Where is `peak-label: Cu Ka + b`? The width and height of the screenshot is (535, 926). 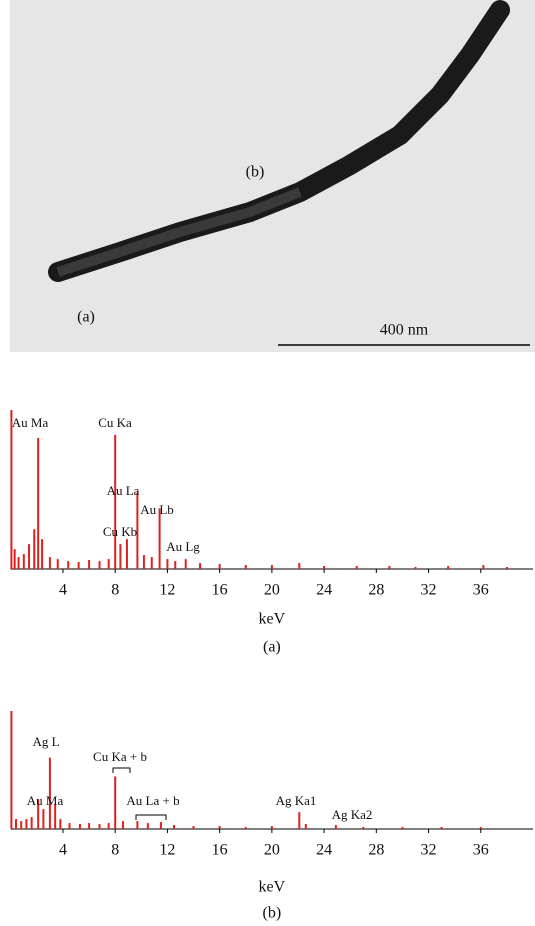
peak-label: Cu Ka + b is located at coordinates (120, 756).